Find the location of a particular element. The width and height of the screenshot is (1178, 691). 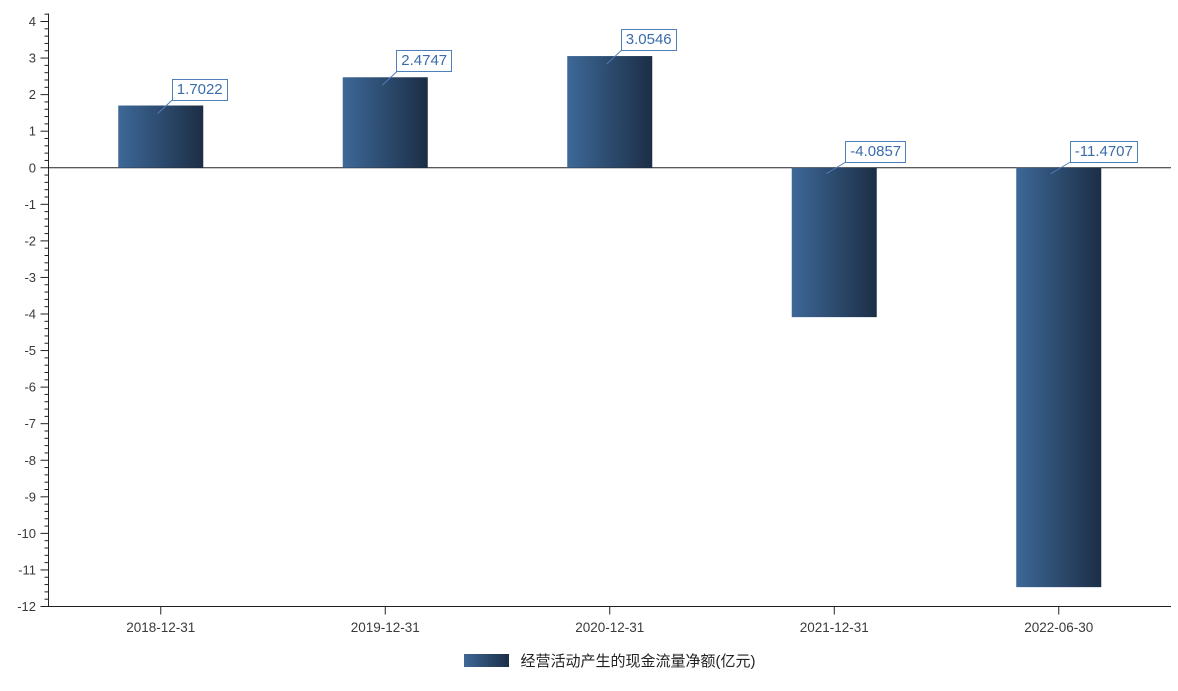

x-axis-tick-label: 2018-12-31 is located at coordinates (160, 627).